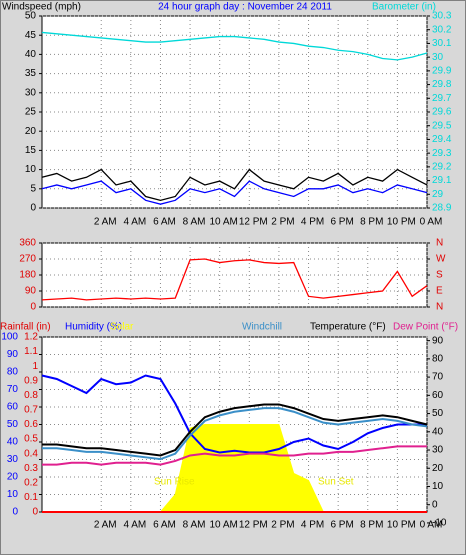  I want to click on x-tick-label: 2 PM, so click(282, 525).